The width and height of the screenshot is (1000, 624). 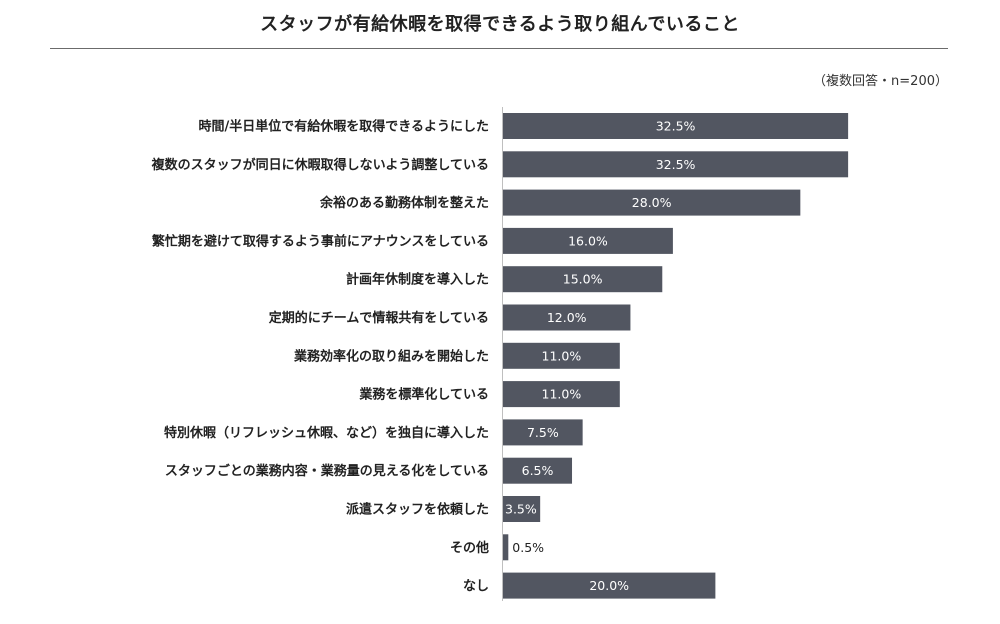 I want to click on category-label-2: 余裕のある勤務体制を整えた, so click(x=404, y=203).